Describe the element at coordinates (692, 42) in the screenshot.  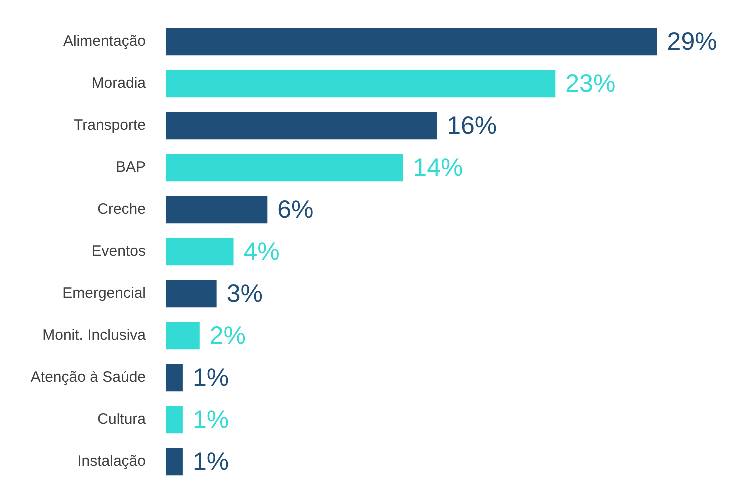
I see `data-label: 29%` at that location.